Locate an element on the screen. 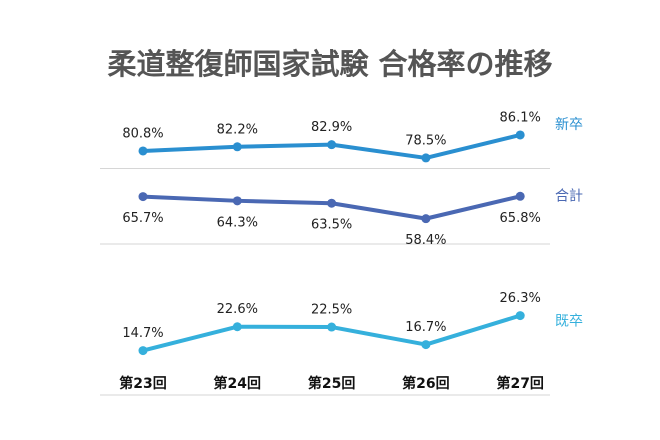 This screenshot has height=440, width=660. x-tick-label: 第26回 is located at coordinates (425, 383).